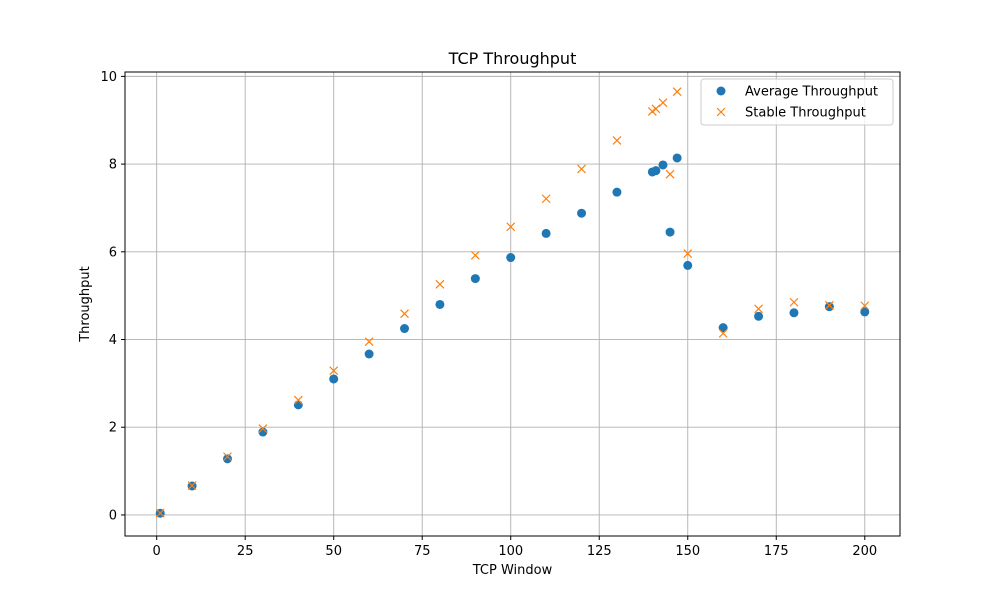 The width and height of the screenshot is (1000, 600). I want to click on legend-box, so click(797, 102).